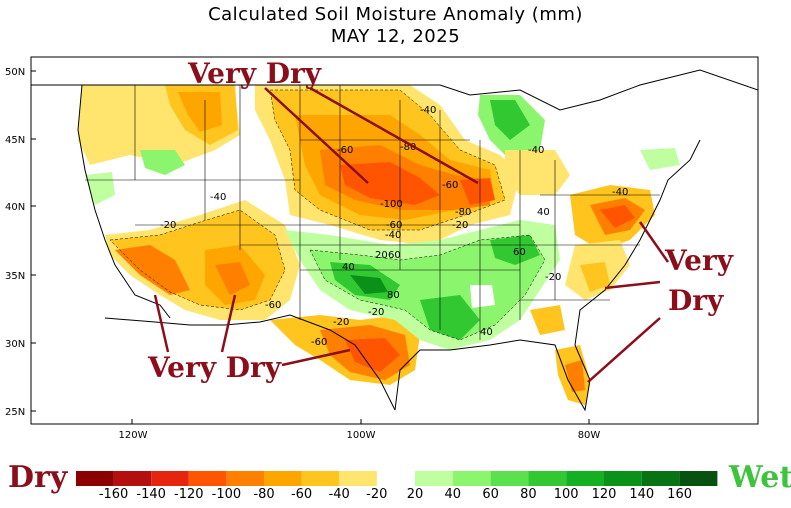  What do you see at coordinates (415, 494) in the screenshot?
I see `legend-tick: 20` at bounding box center [415, 494].